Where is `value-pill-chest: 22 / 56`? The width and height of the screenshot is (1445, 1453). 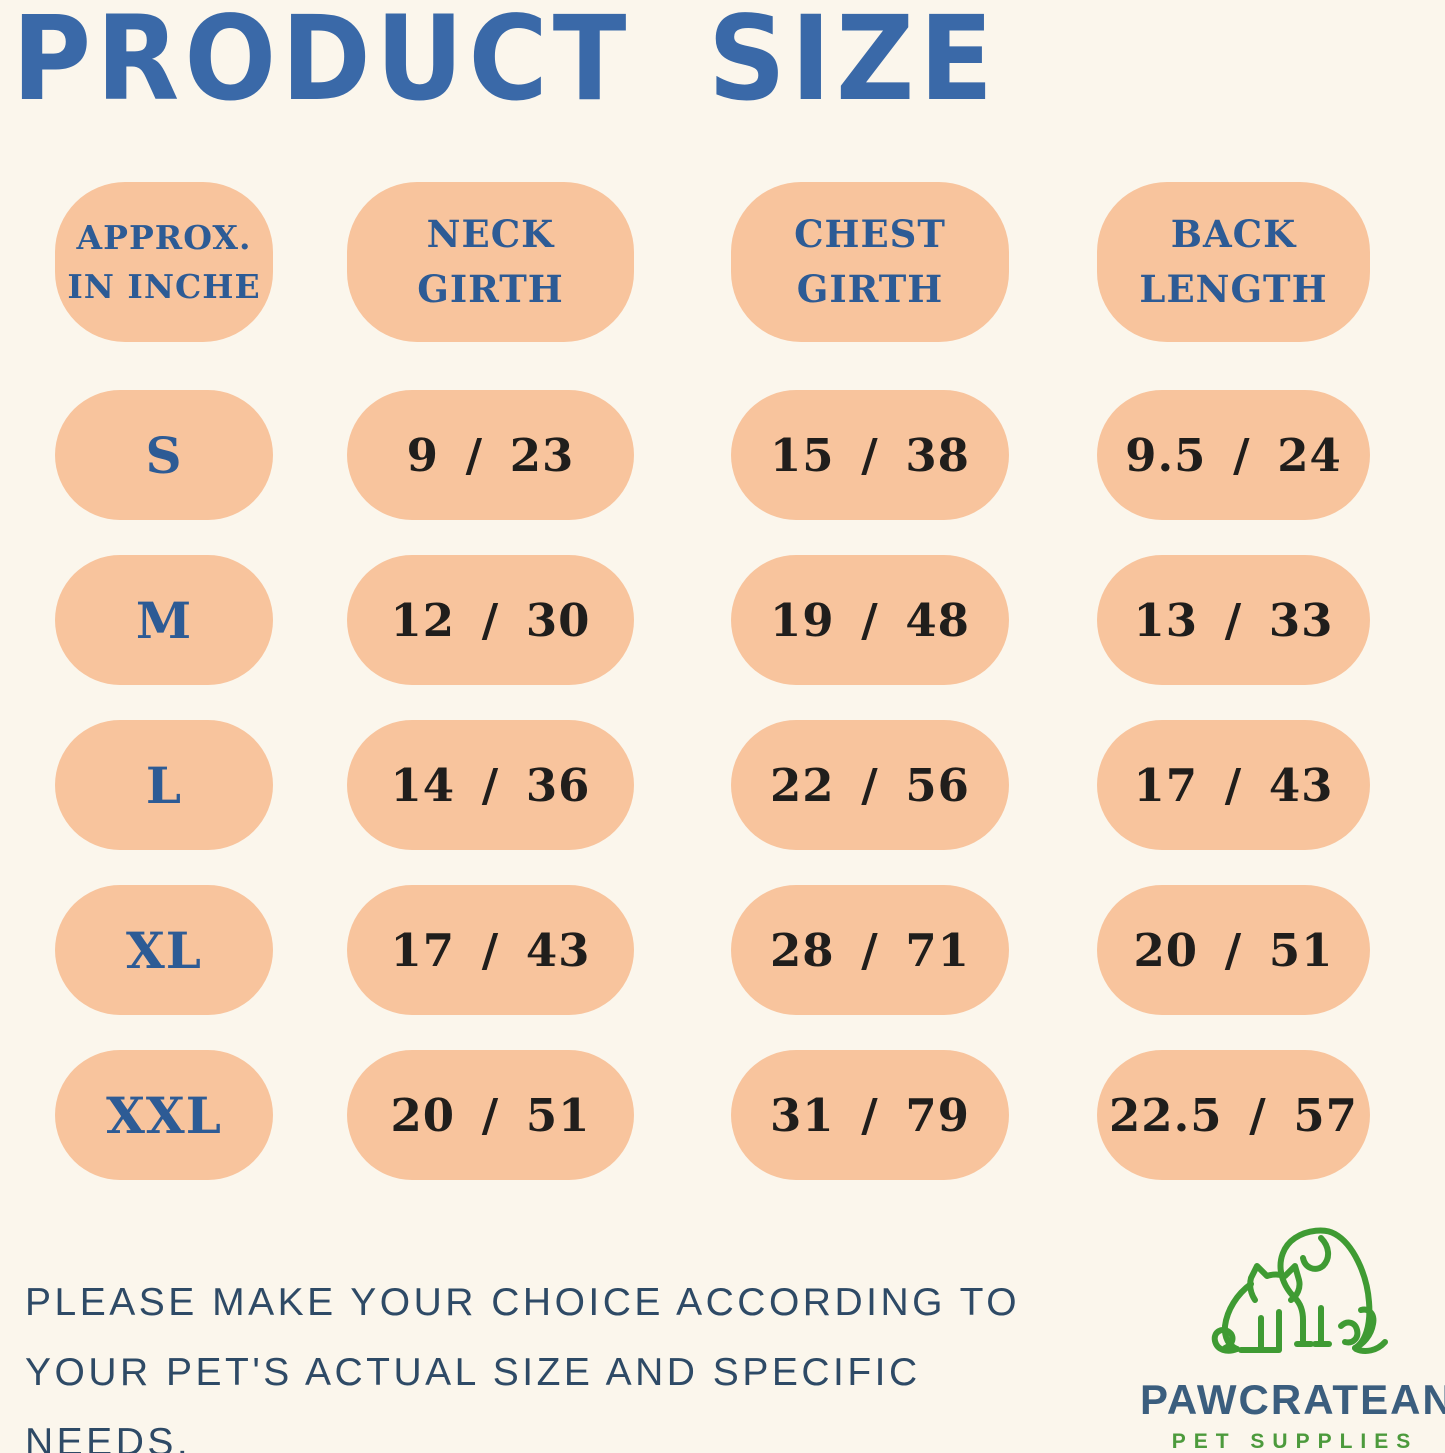 value-pill-chest: 22 / 56 is located at coordinates (870, 785).